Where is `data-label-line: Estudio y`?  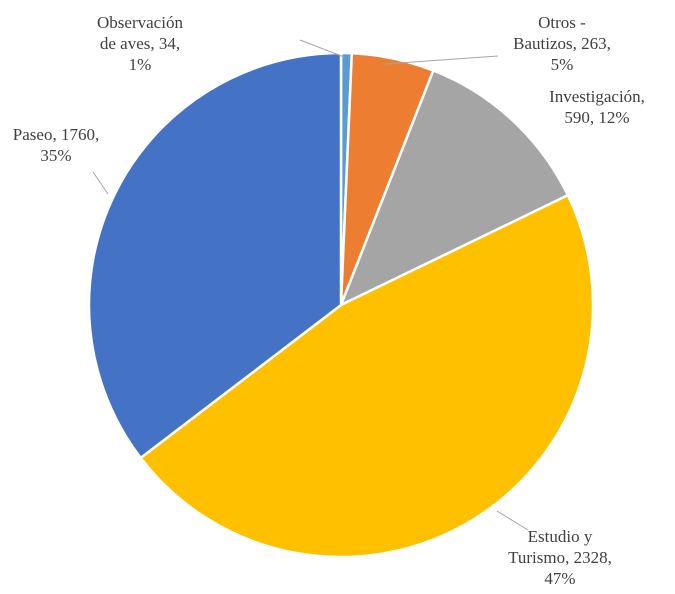
data-label-line: Estudio y is located at coordinates (560, 536).